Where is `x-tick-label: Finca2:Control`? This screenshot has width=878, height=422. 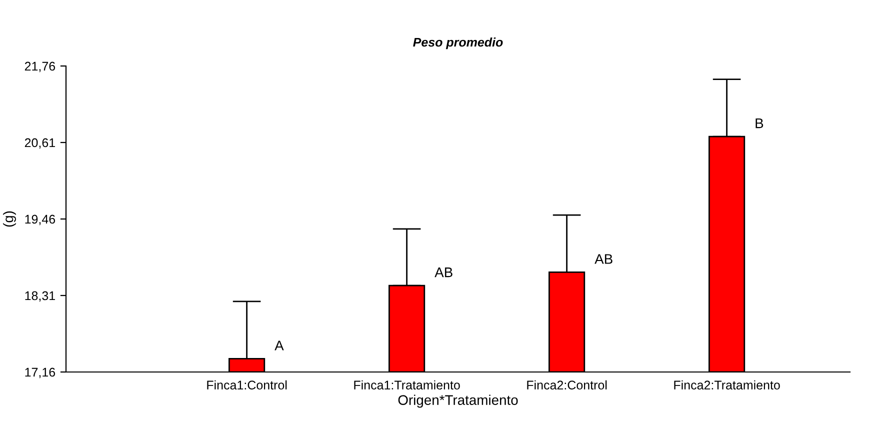
x-tick-label: Finca2:Control is located at coordinates (567, 385).